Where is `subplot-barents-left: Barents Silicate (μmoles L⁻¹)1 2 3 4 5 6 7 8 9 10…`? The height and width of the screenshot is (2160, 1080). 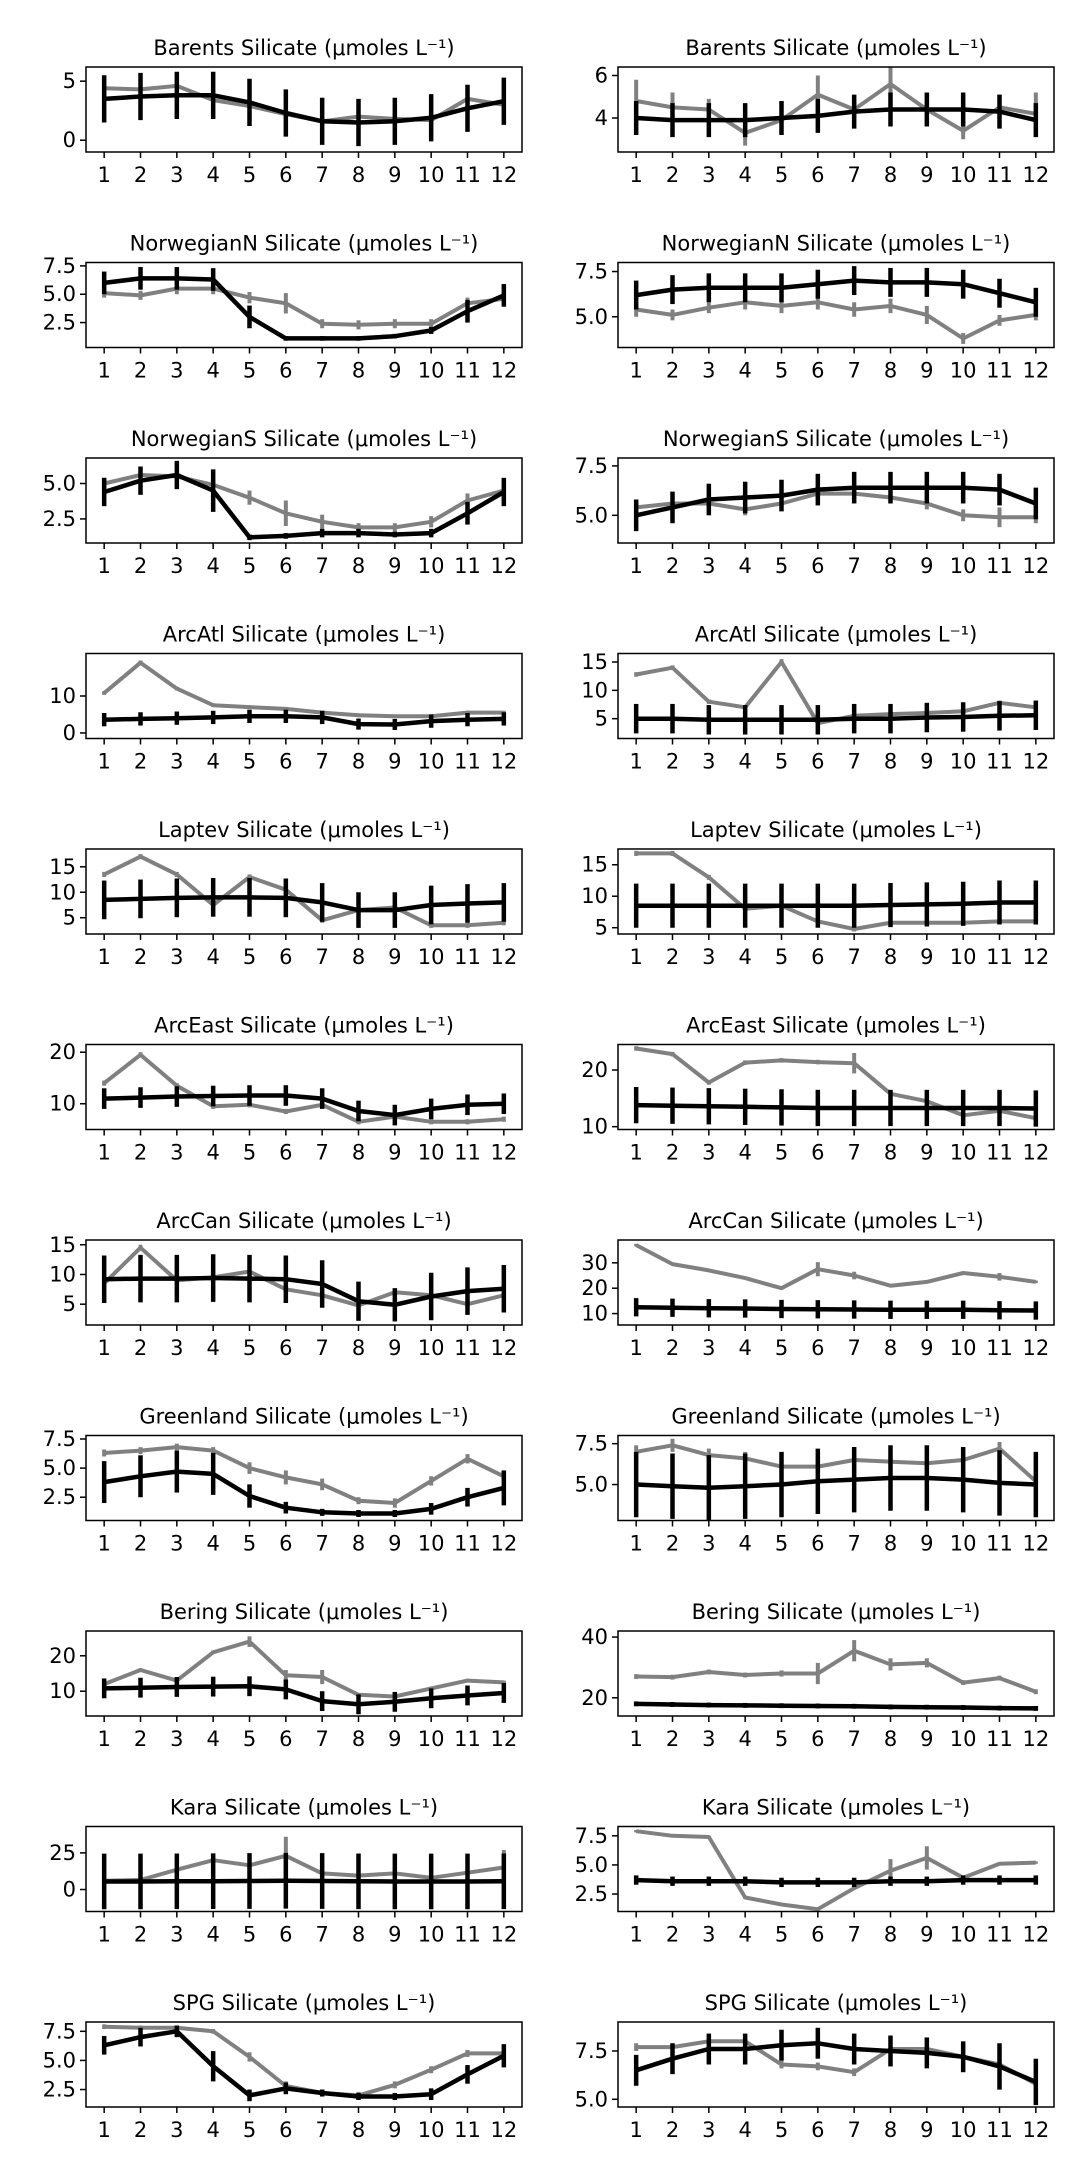 subplot-barents-left: Barents Silicate (μmoles L⁻¹)1 2 3 4 5 6 7 8 9 10… is located at coordinates (293, 111).